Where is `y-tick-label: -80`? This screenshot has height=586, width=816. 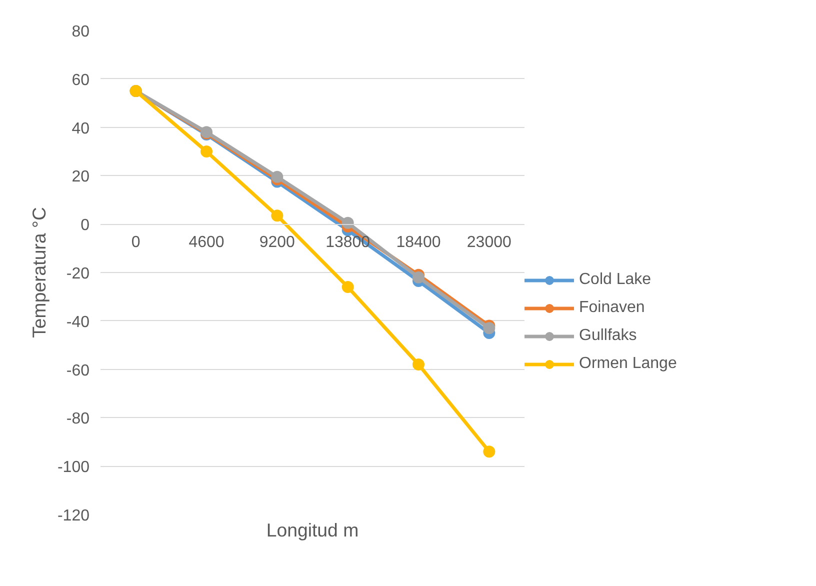
y-tick-label: -80 is located at coordinates (78, 419).